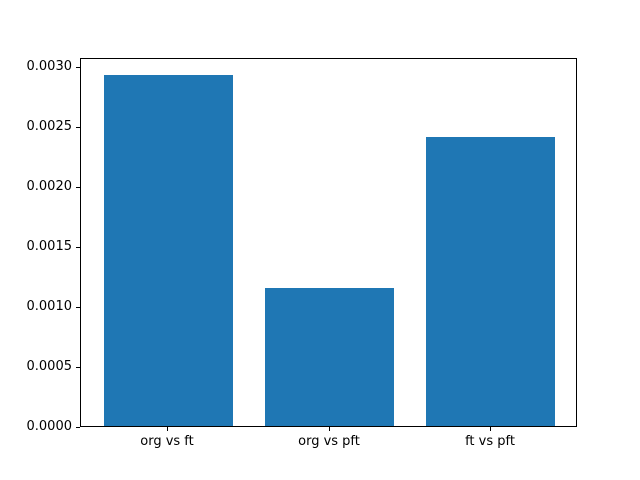 This screenshot has width=640, height=480. I want to click on x-tick-label: org vs ft, so click(167, 441).